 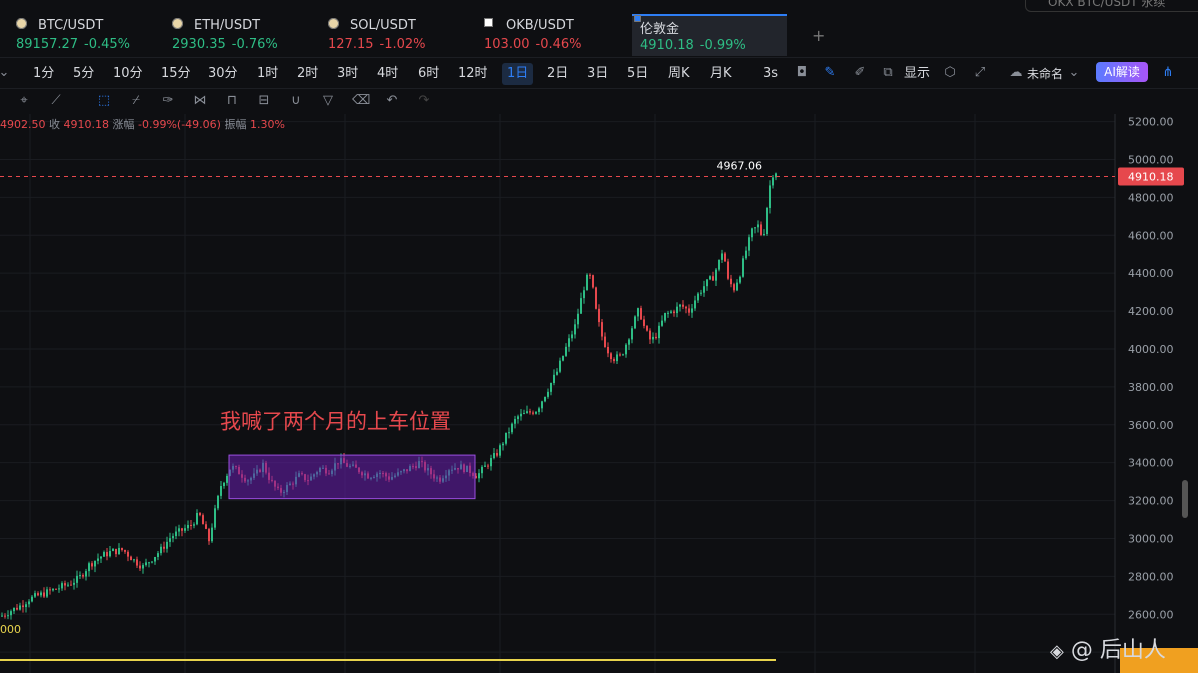 What do you see at coordinates (388, 73) in the screenshot?
I see `interval-4h: 4时` at bounding box center [388, 73].